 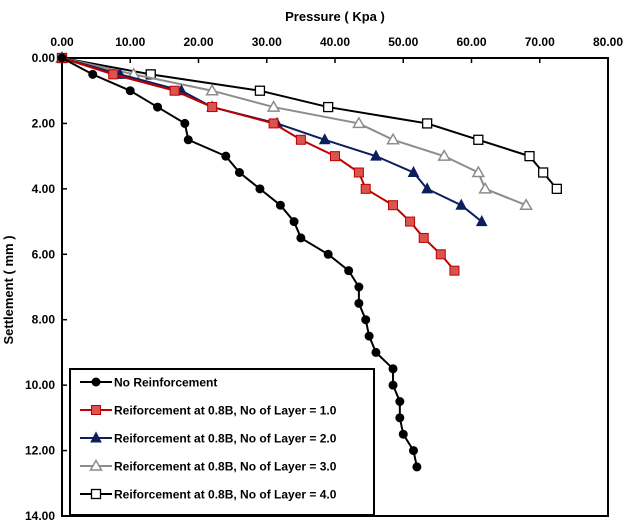 What do you see at coordinates (225, 411) in the screenshot?
I see `legend-label: Reiforcement at 0.8B, No of Layer = 1.0` at bounding box center [225, 411].